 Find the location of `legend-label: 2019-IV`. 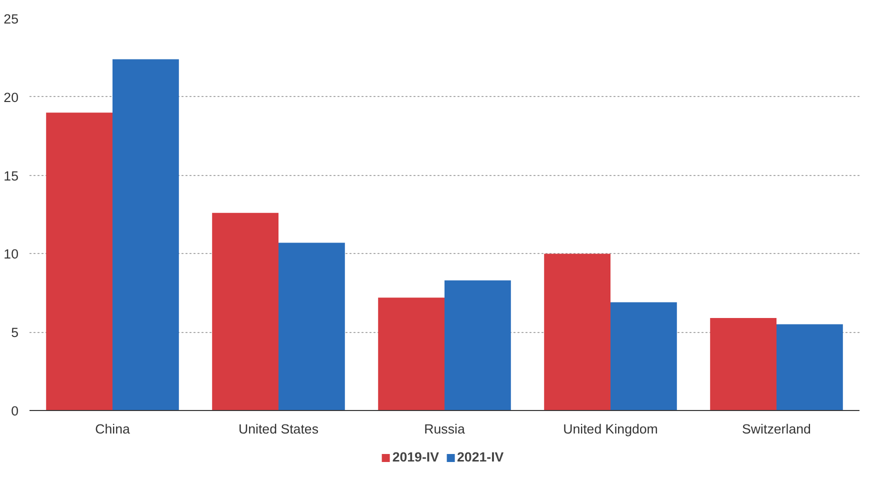

legend-label: 2019-IV is located at coordinates (415, 457).